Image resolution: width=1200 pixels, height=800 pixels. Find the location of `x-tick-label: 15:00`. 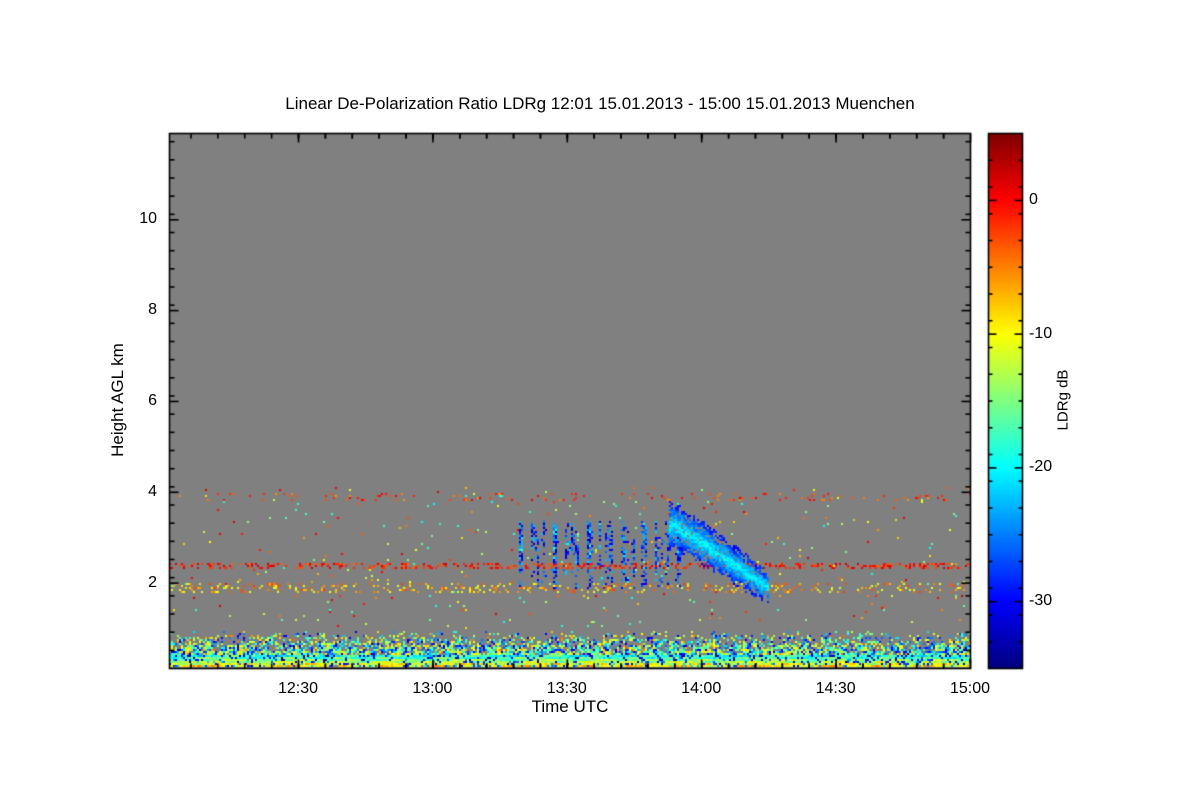

x-tick-label: 15:00 is located at coordinates (970, 688).